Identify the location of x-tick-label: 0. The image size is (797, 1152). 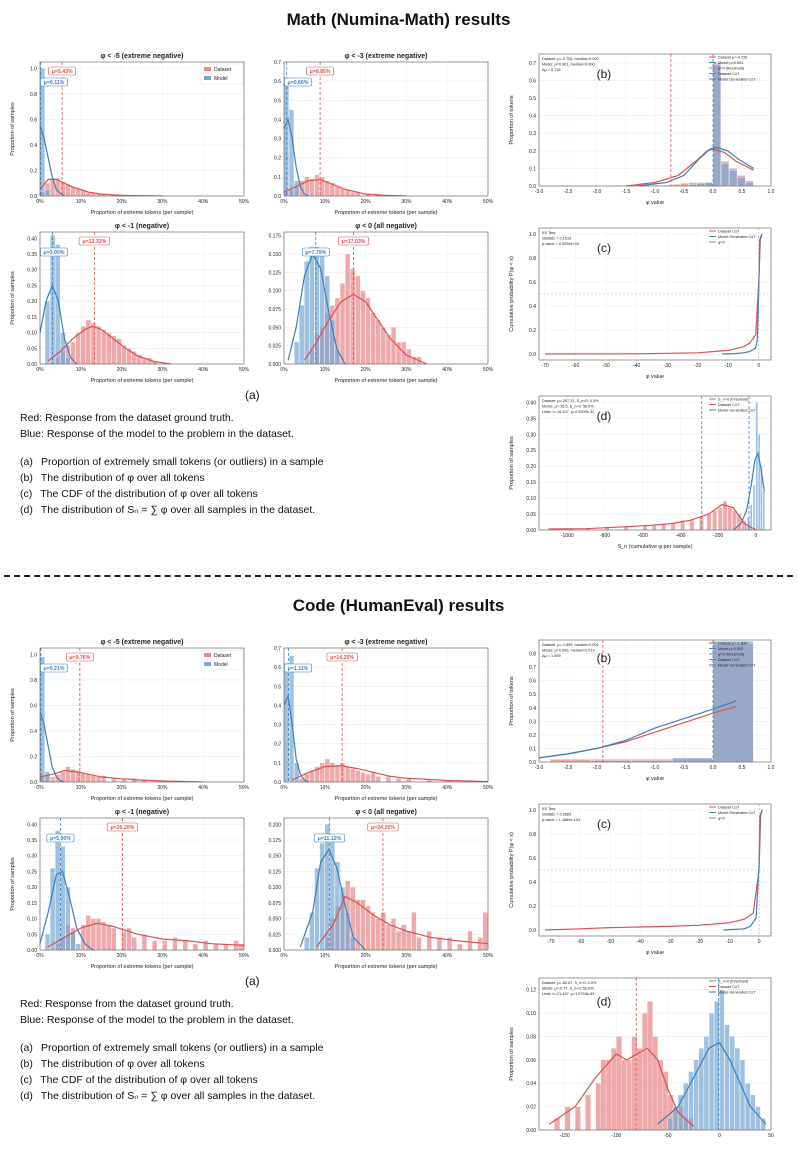
(759, 942).